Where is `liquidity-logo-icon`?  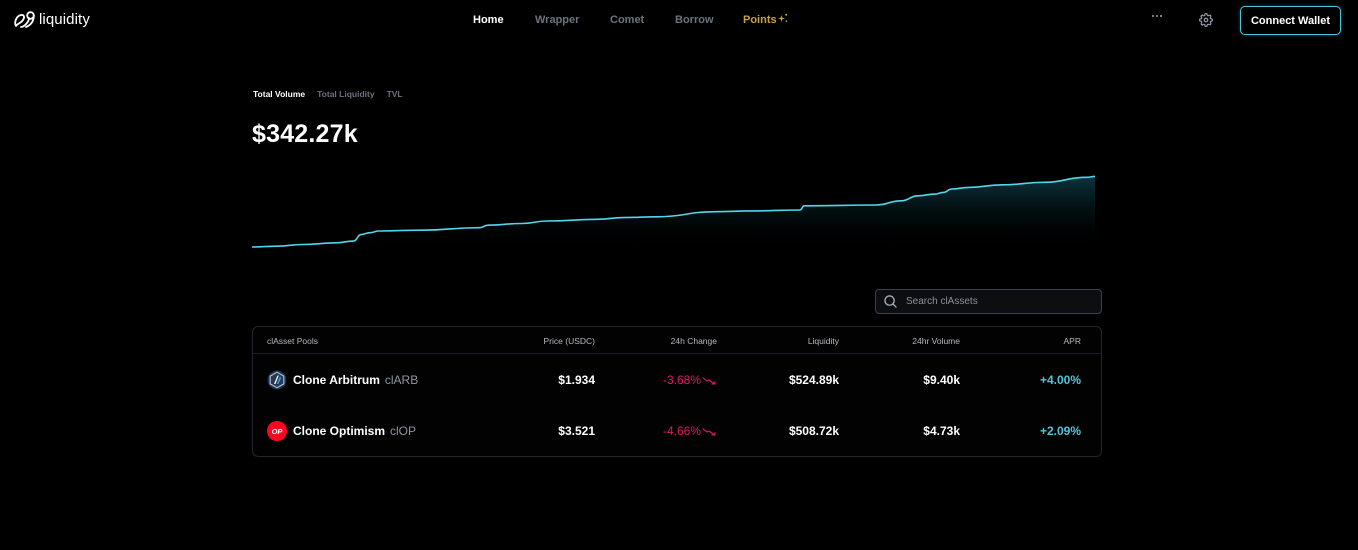 liquidity-logo-icon is located at coordinates (24, 19).